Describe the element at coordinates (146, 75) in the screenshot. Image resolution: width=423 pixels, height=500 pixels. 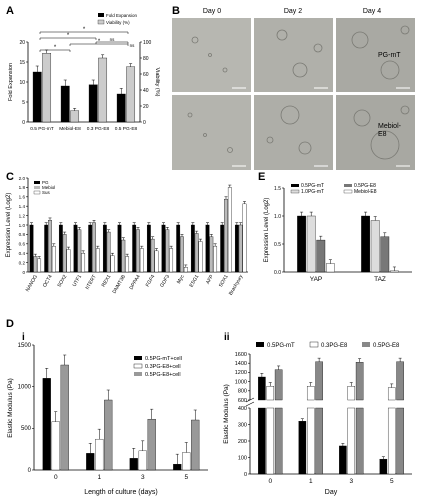
I see `panel-a-y2tick-label: 60` at that location.